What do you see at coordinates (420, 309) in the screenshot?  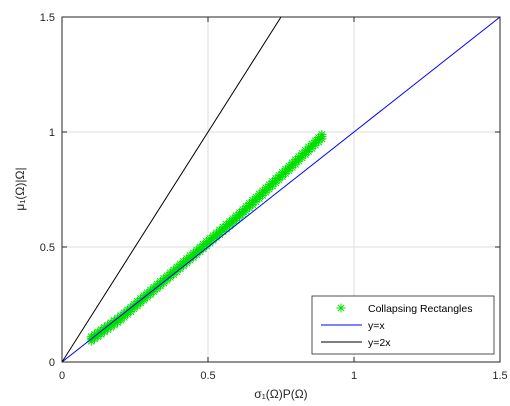 I see `legend-label: Collapsing Rectangles` at bounding box center [420, 309].